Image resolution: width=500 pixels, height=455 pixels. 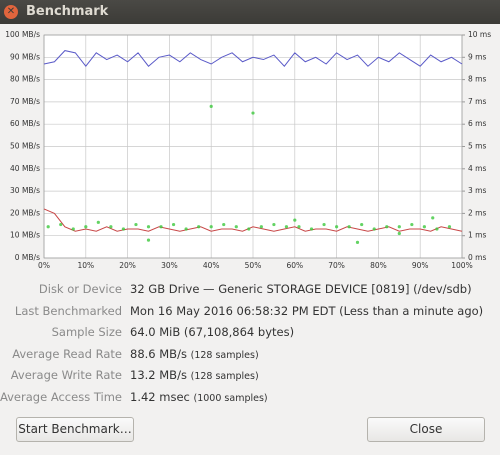 I want to click on info-value-group: 64.0 MiB (67,108,864 bytes), so click(x=212, y=332).